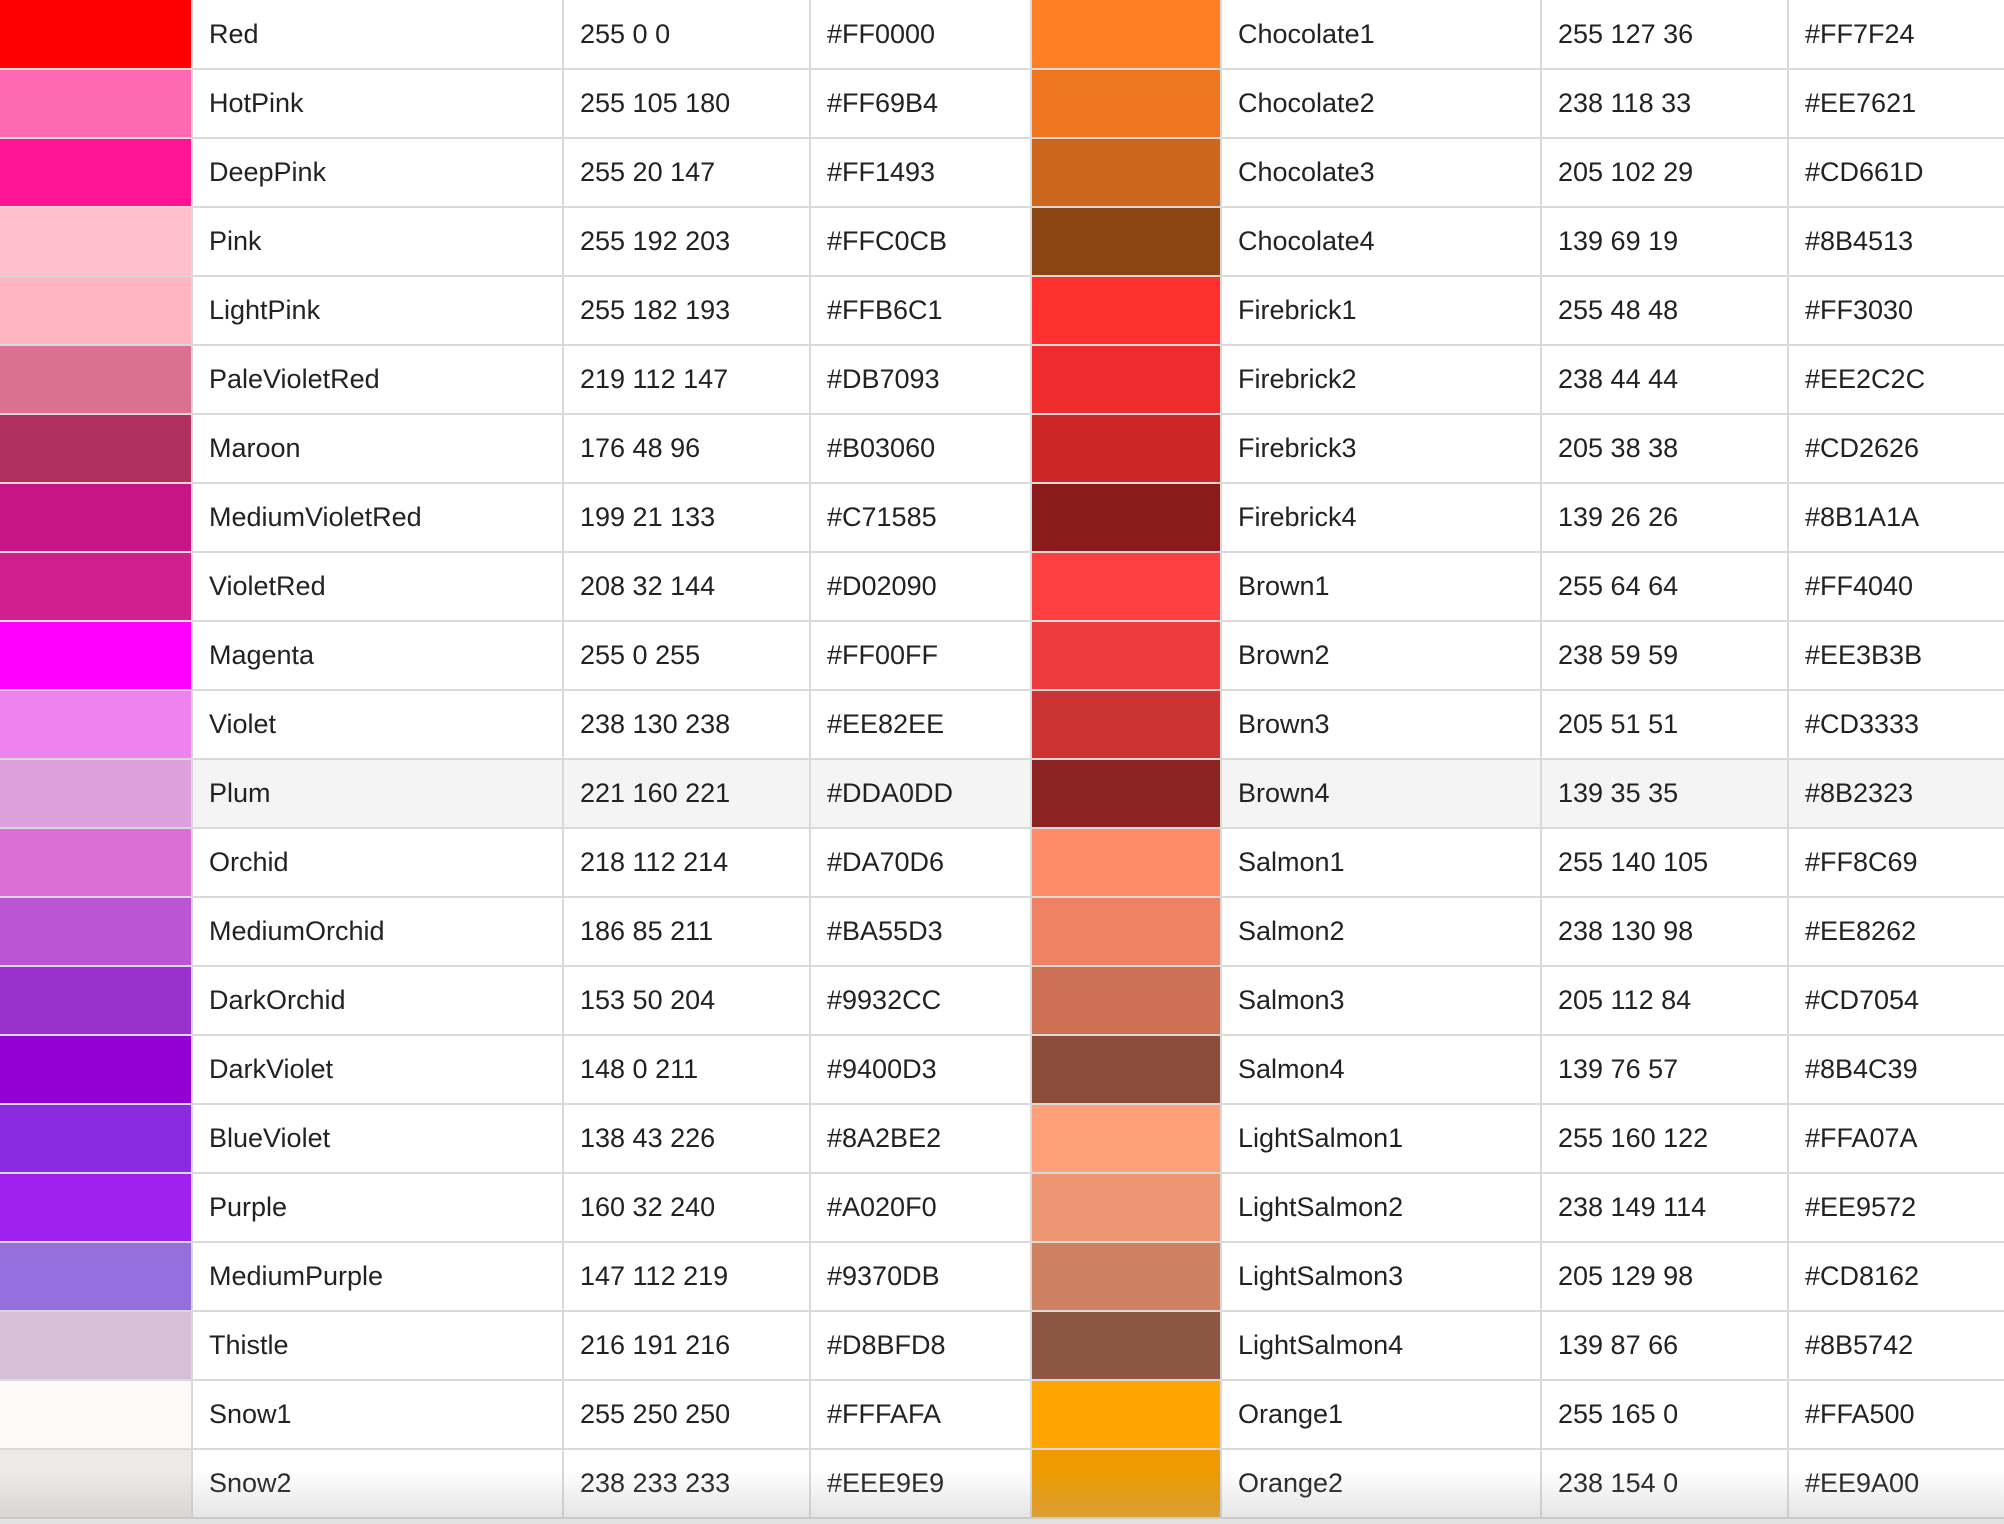  Describe the element at coordinates (1665, 1484) in the screenshot. I see `right-rgb-value: 238 154 0` at that location.